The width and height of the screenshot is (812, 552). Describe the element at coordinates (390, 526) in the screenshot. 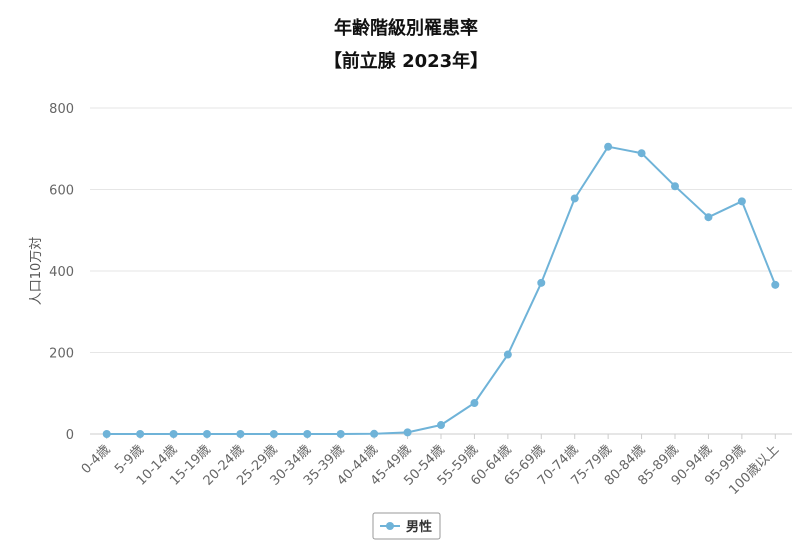

I see `legend-series-marker` at that location.